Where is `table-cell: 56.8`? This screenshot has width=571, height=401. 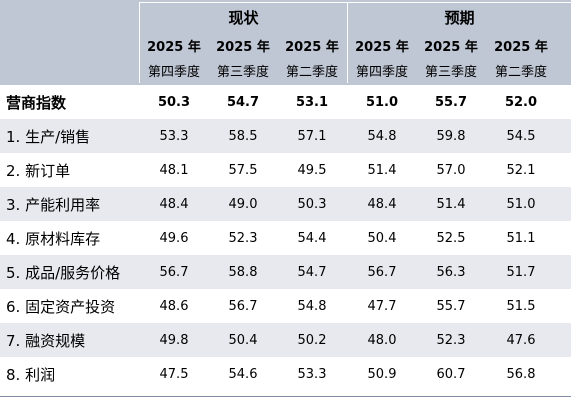 table-cell: 56.8 is located at coordinates (521, 374).